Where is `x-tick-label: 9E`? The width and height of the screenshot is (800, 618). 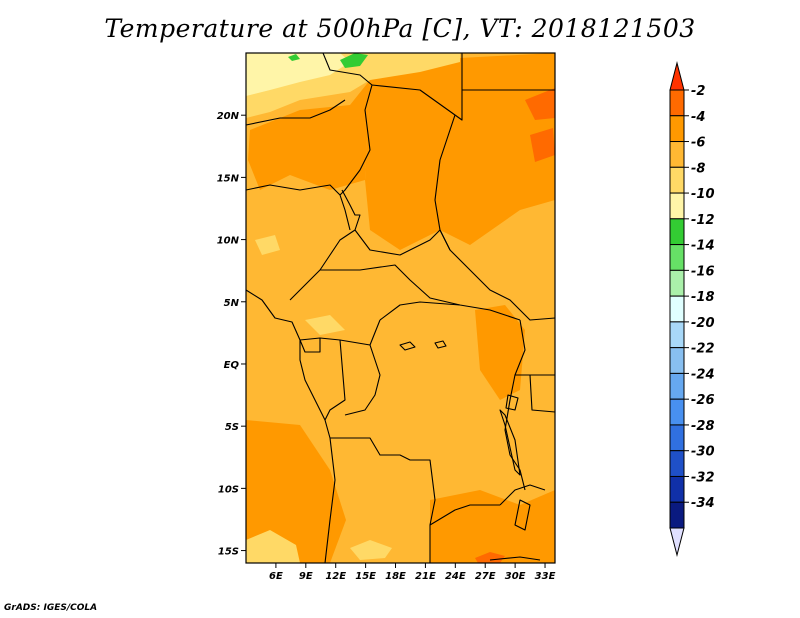
x-tick-label: 9E is located at coordinates (306, 576).